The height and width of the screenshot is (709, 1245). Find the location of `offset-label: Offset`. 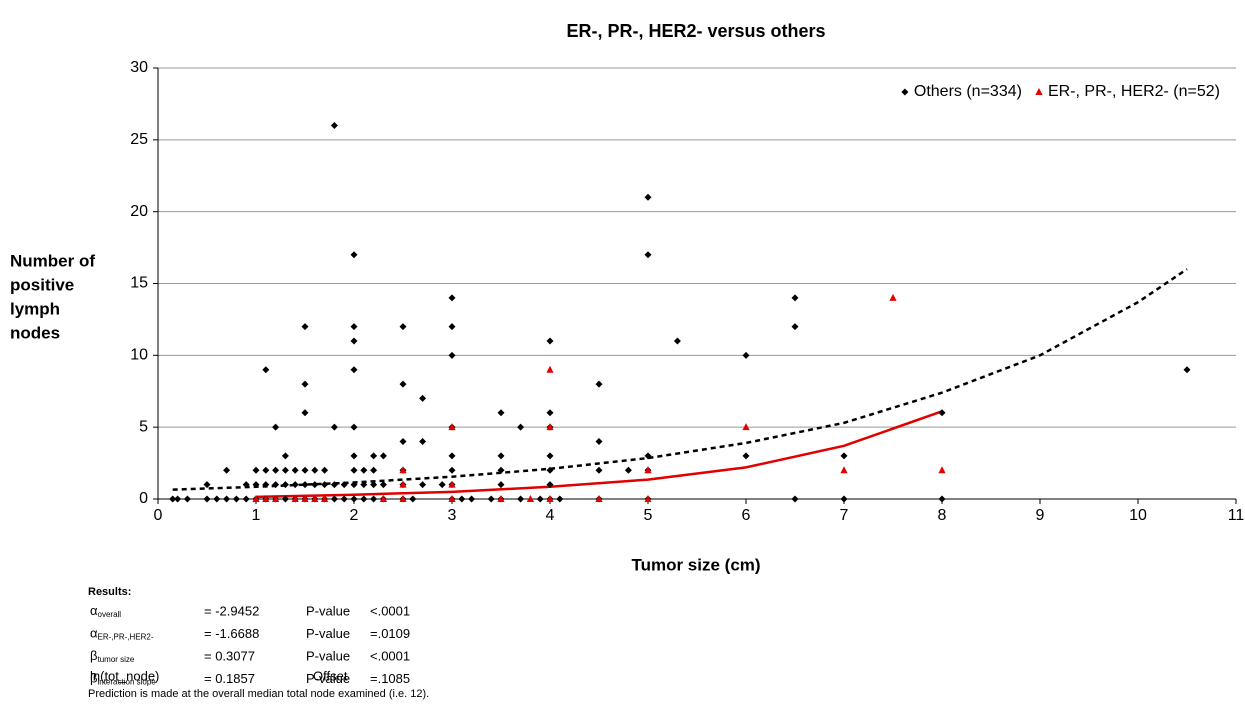

offset-label: Offset is located at coordinates (330, 675).